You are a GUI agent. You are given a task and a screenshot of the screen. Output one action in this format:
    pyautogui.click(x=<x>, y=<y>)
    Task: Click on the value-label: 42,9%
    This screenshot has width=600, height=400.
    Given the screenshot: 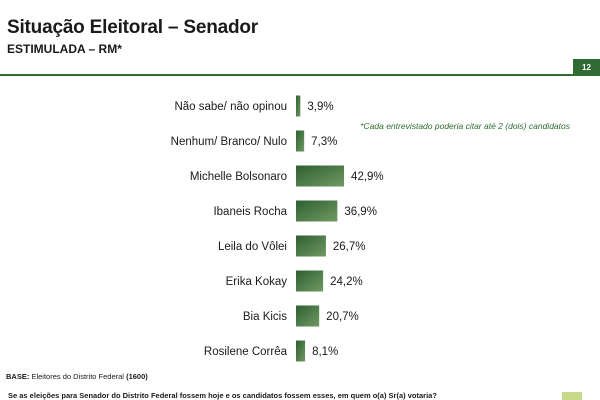 What is the action you would take?
    pyautogui.click(x=367, y=177)
    